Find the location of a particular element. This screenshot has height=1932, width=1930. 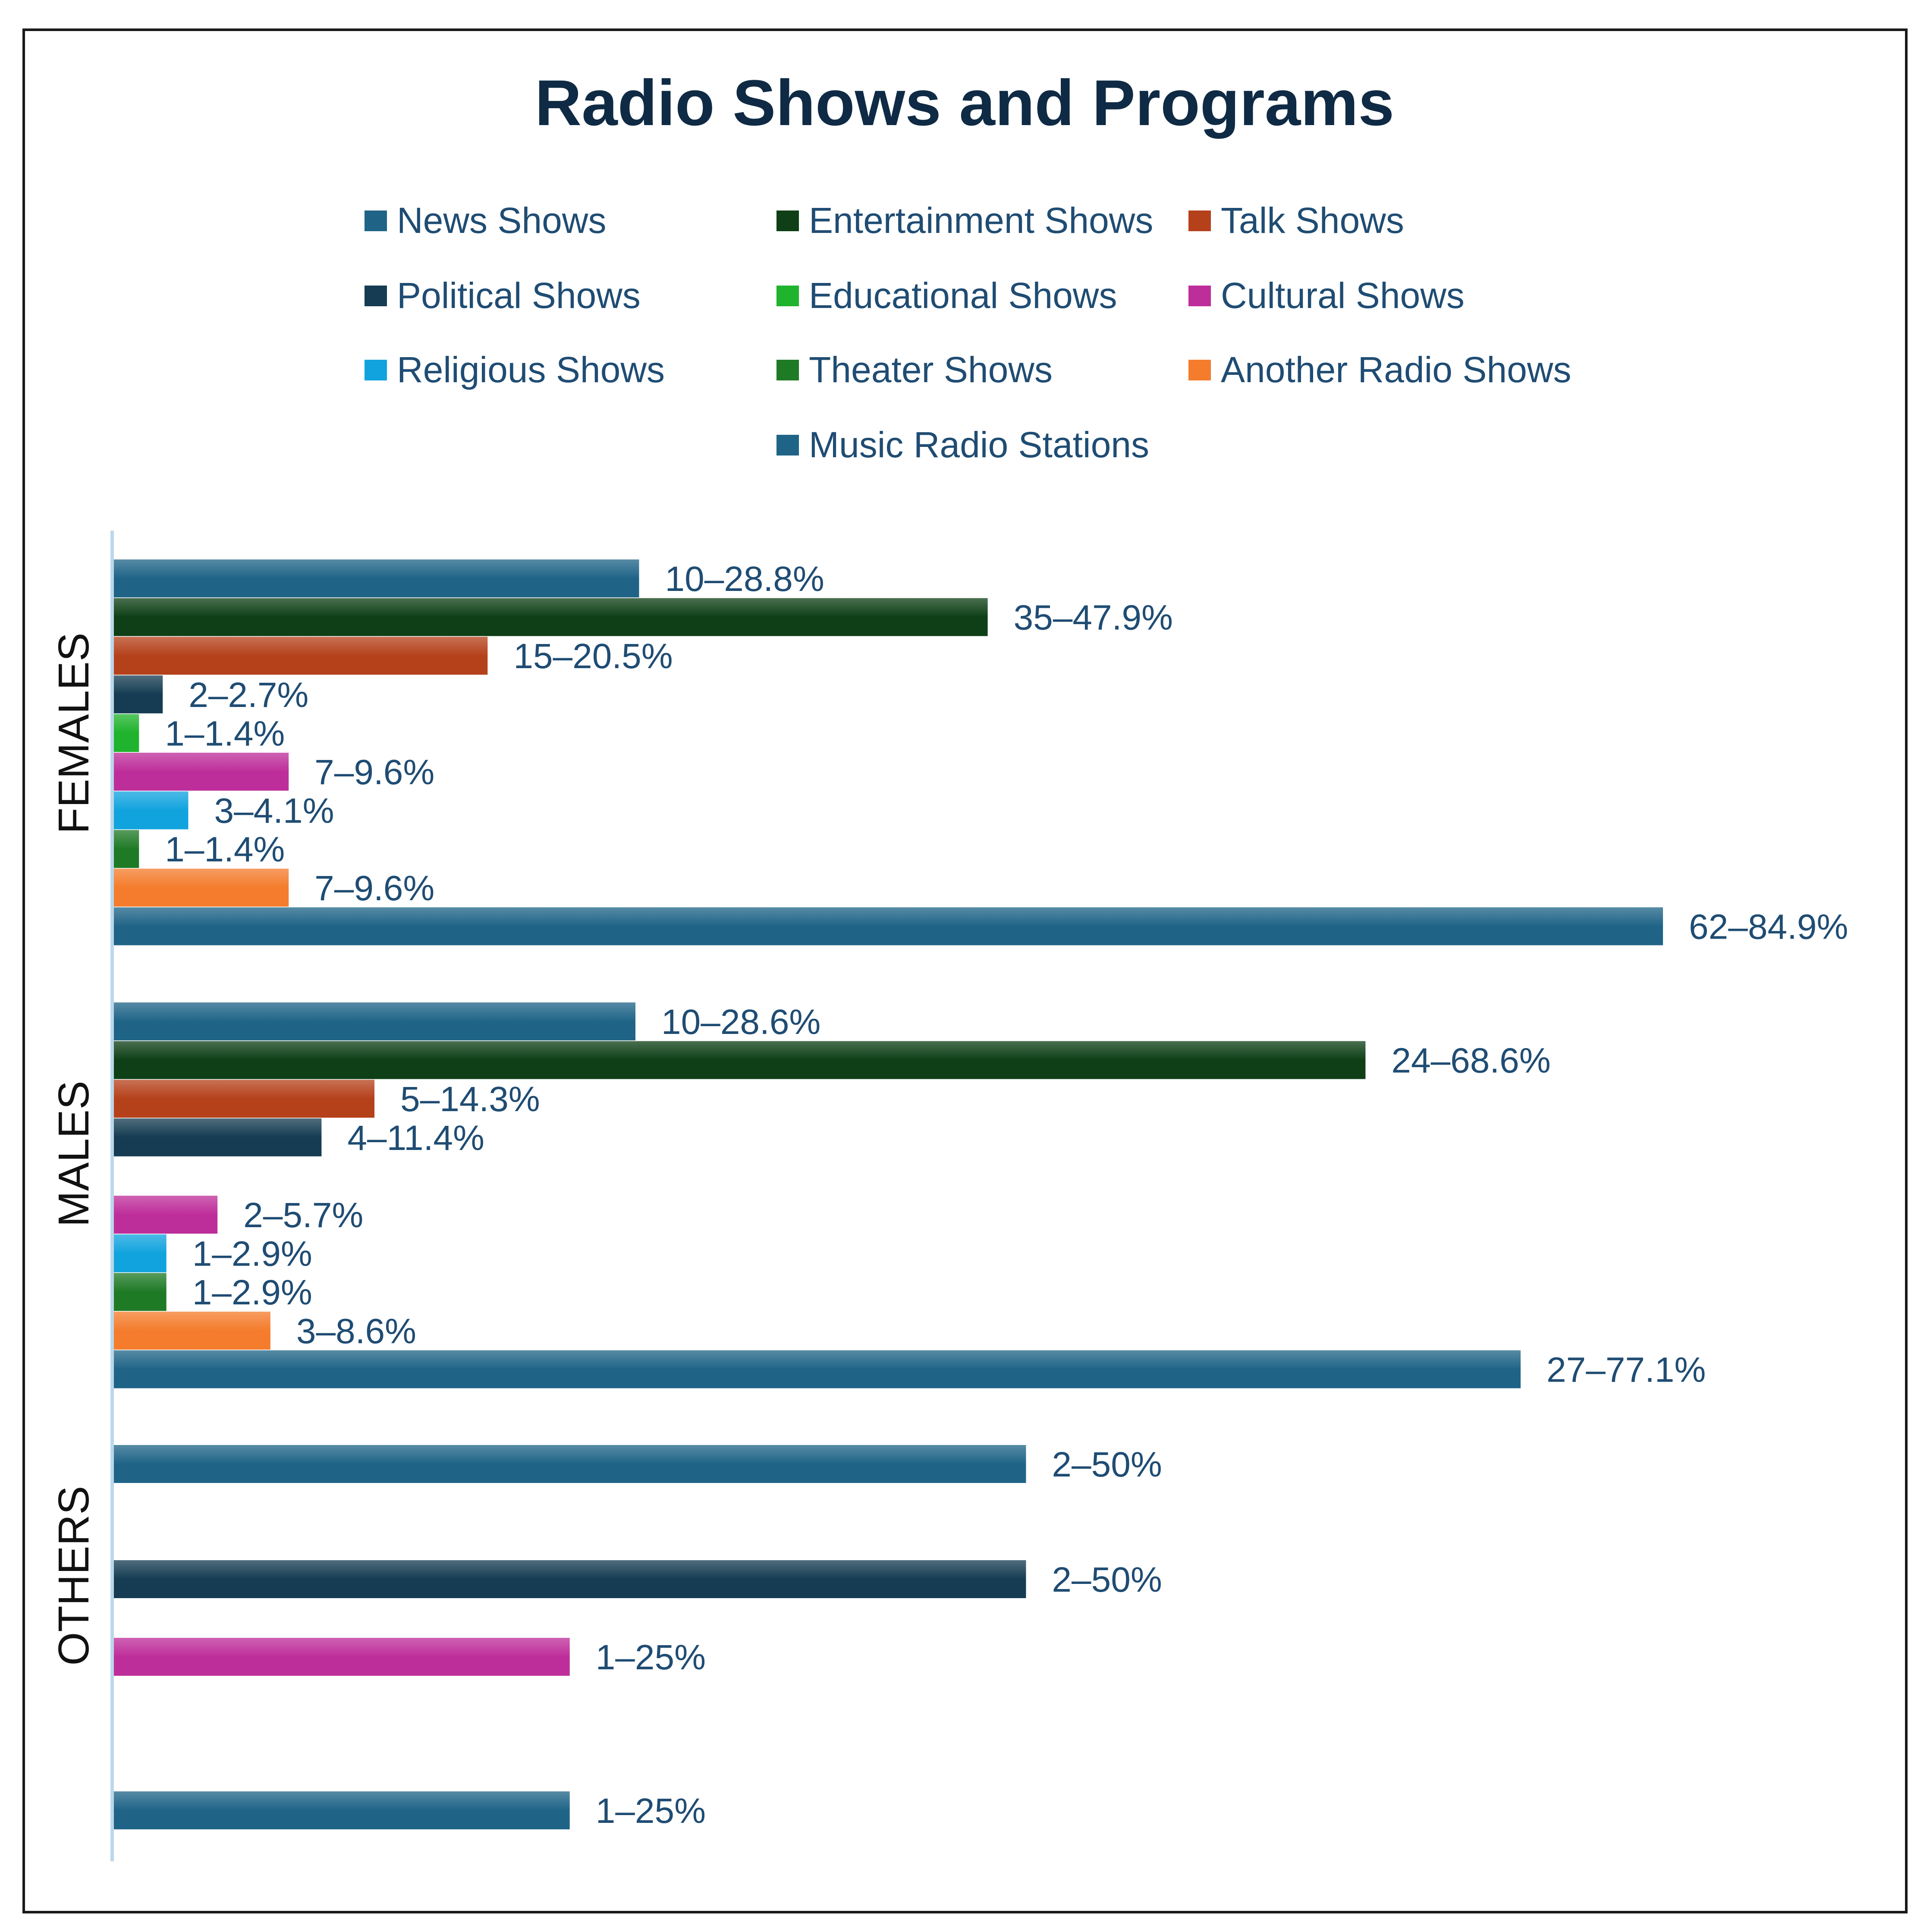

bar-others-political-shows: 2–50% is located at coordinates (637, 1579).